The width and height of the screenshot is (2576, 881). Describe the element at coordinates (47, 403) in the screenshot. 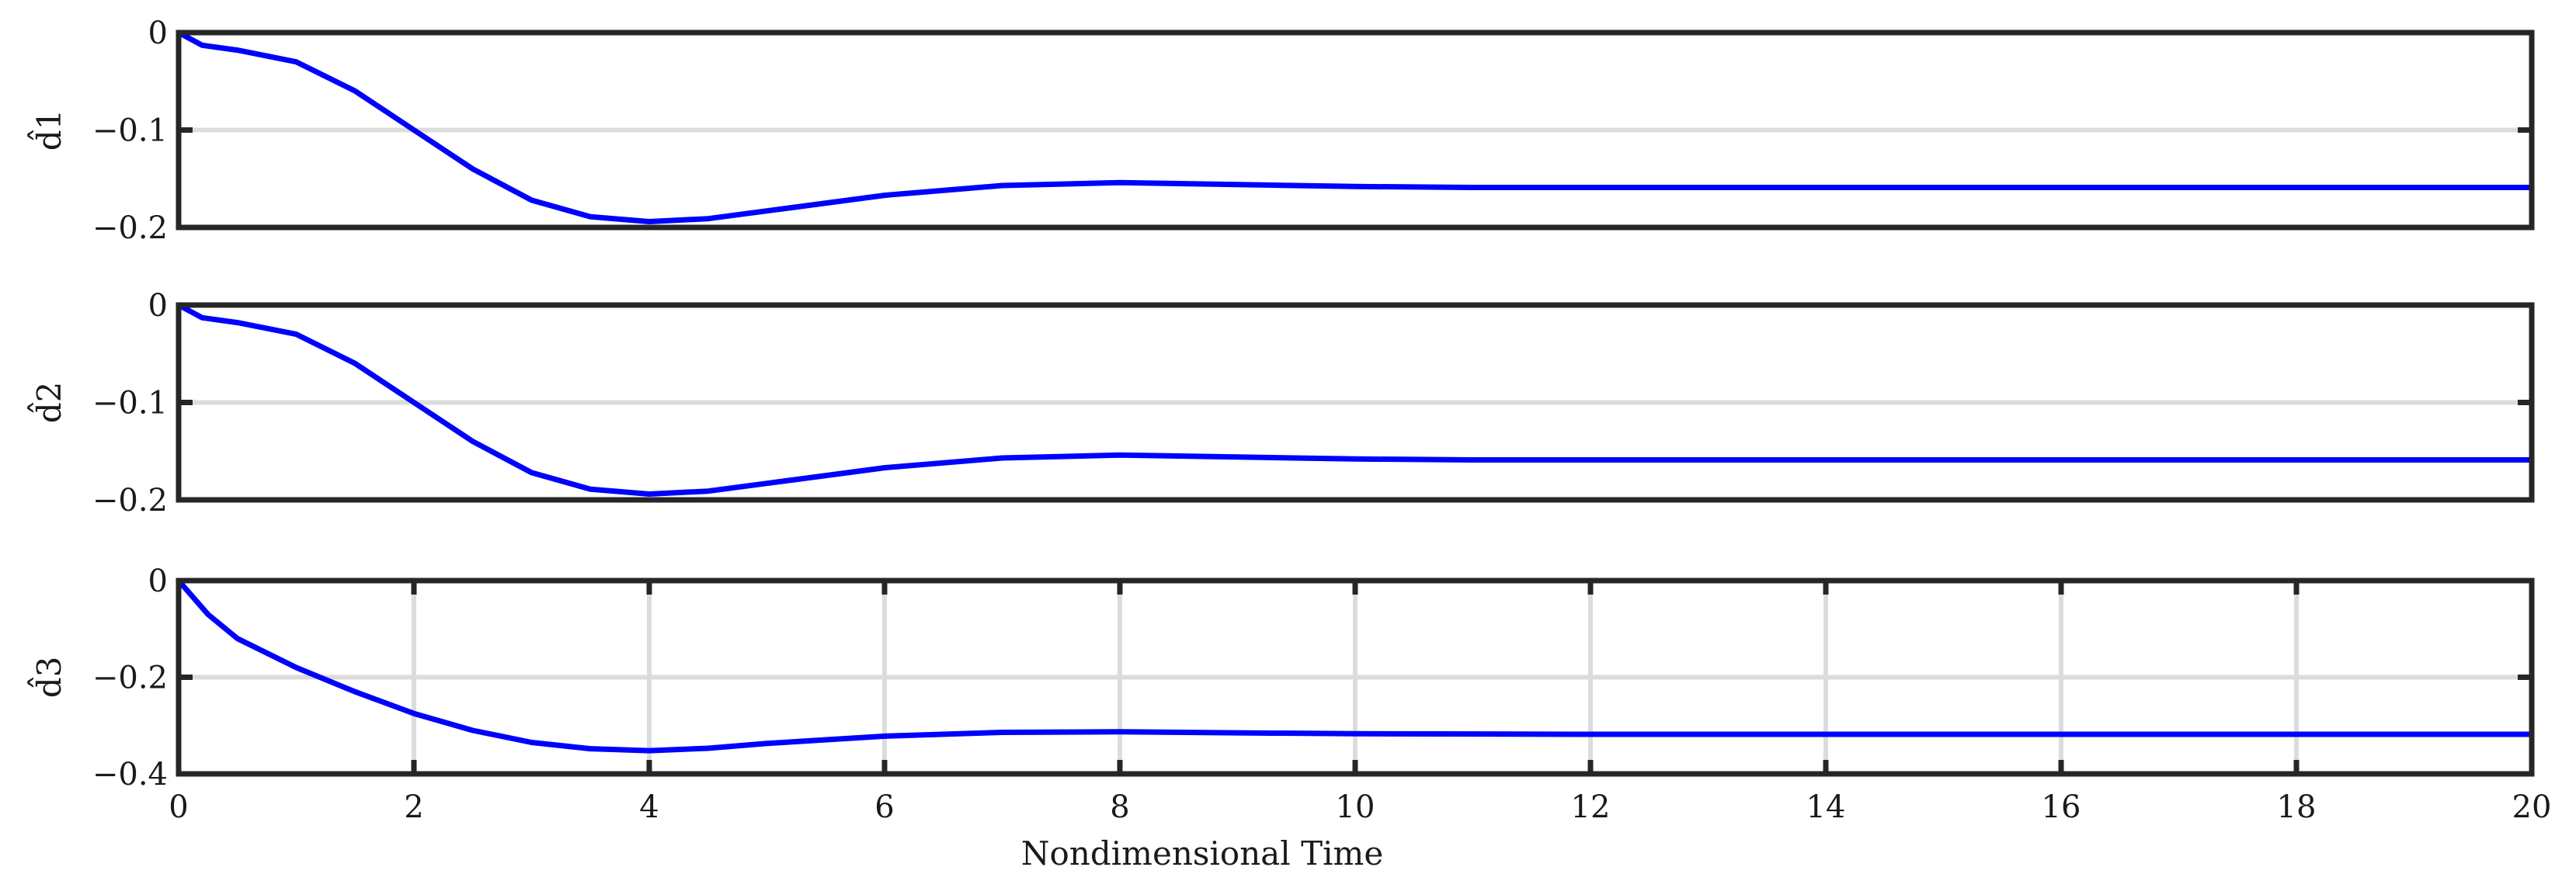

I see `y-axis-label: d̂2` at that location.